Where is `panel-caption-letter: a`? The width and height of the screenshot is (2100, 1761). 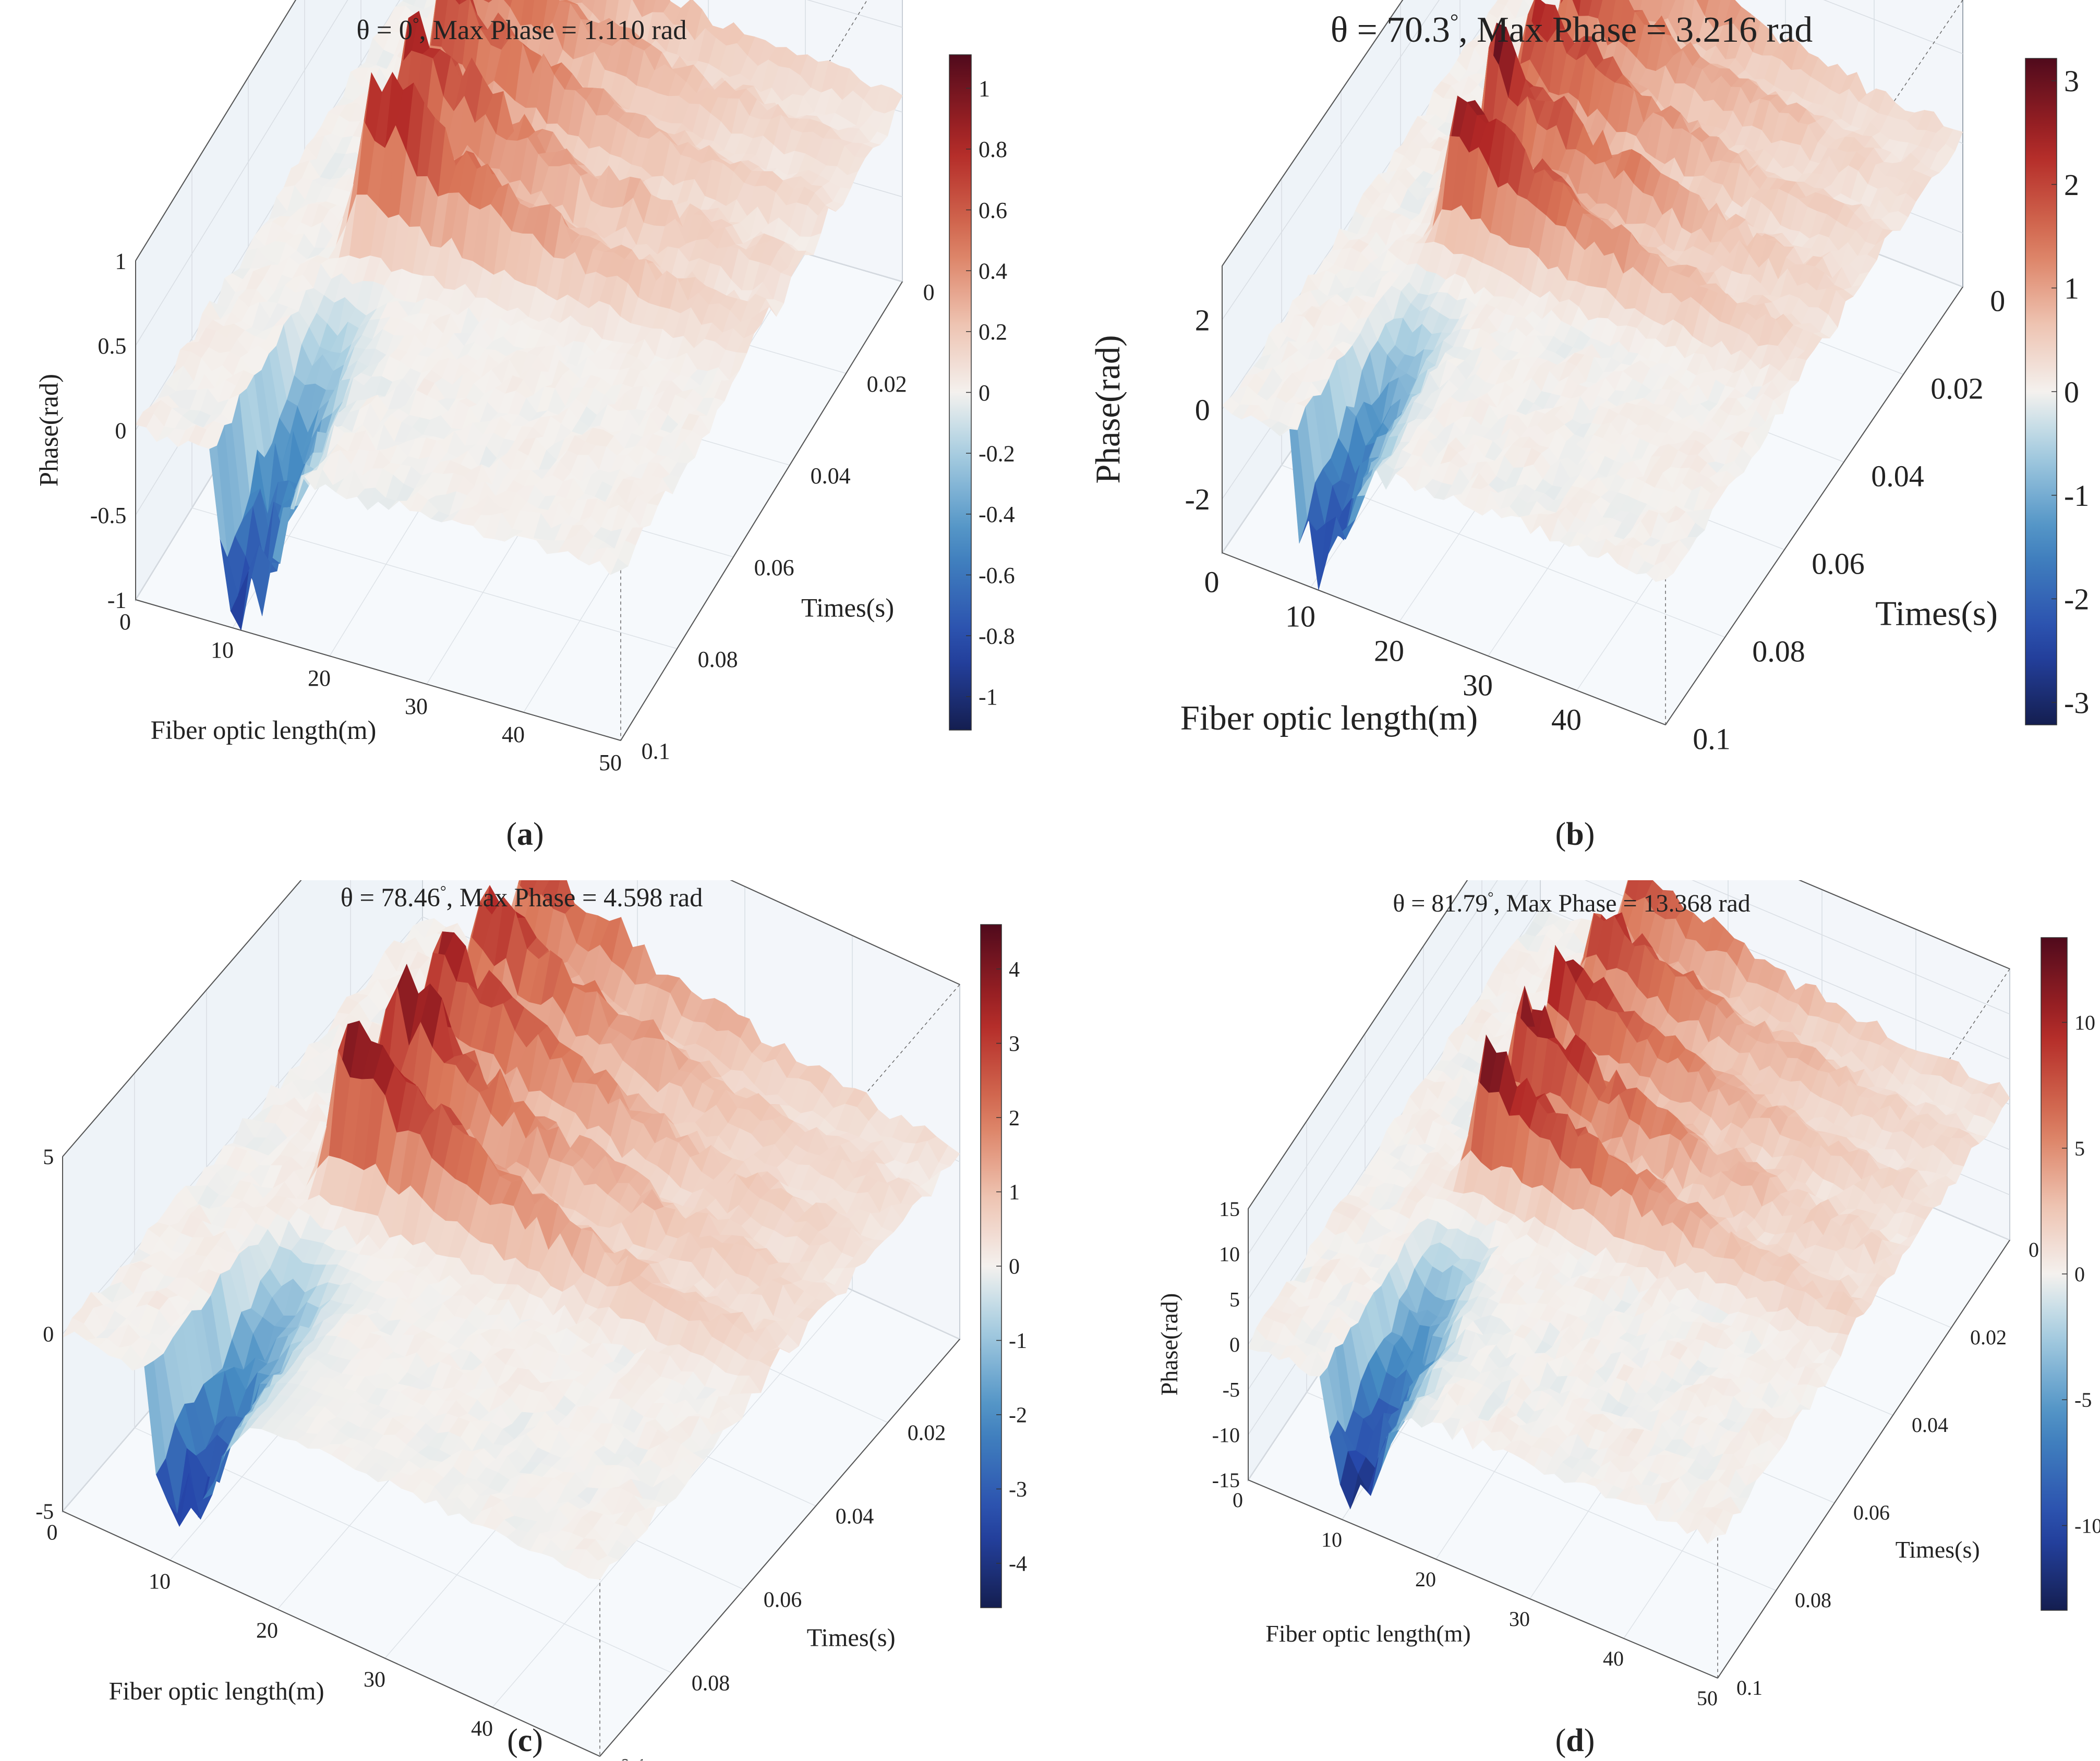
panel-caption-letter: a is located at coordinates (525, 835).